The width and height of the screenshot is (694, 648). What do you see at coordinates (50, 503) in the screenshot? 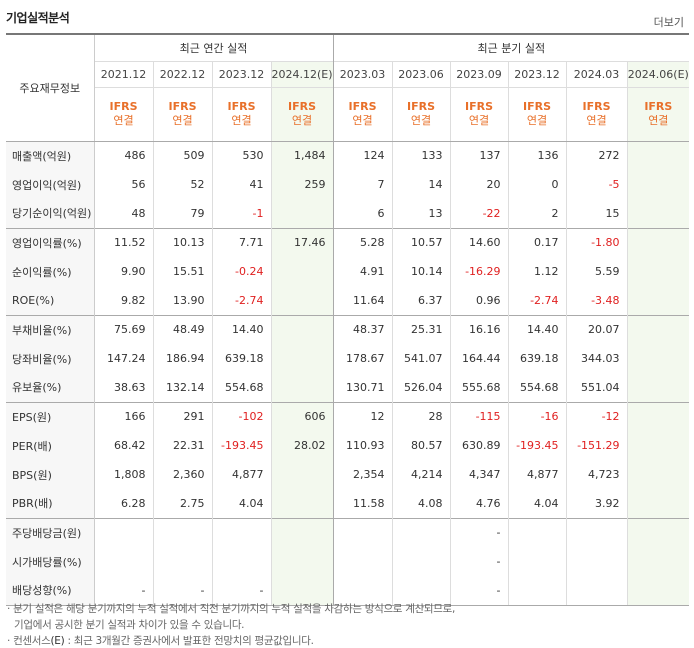
I see `row-label: PBR(배)` at bounding box center [50, 503].